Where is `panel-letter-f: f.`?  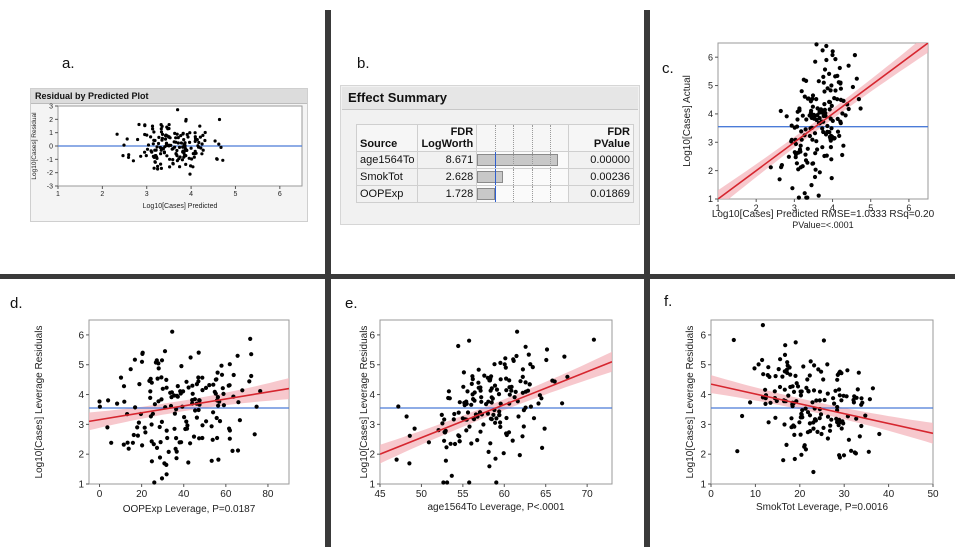 panel-letter-f: f. is located at coordinates (668, 301).